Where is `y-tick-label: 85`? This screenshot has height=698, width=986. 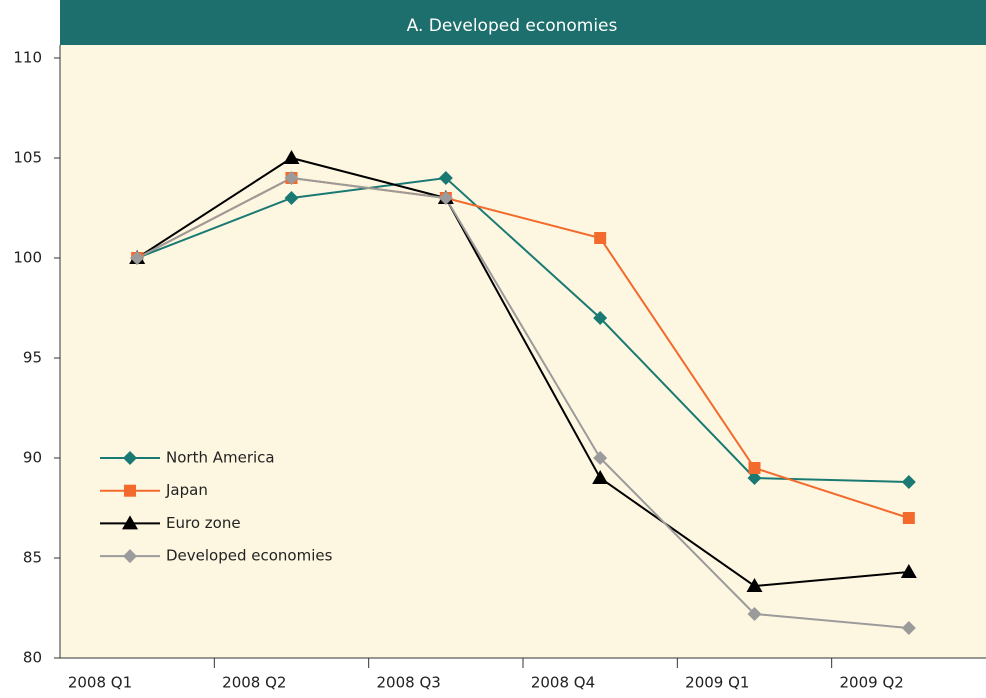 y-tick-label: 85 is located at coordinates (32, 558).